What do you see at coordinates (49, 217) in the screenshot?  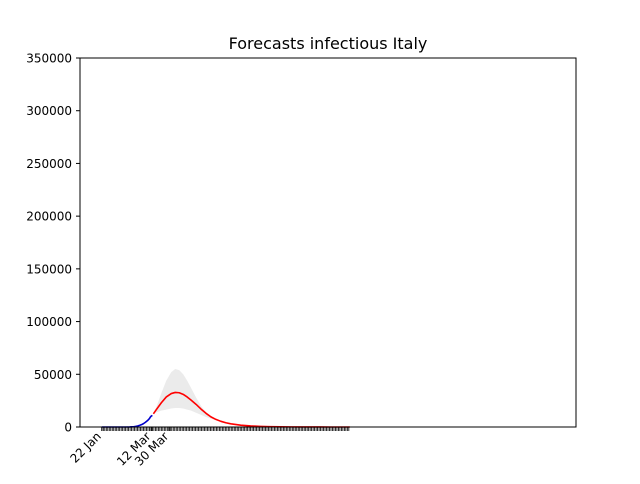 I see `y-tick-label: 200000` at bounding box center [49, 217].